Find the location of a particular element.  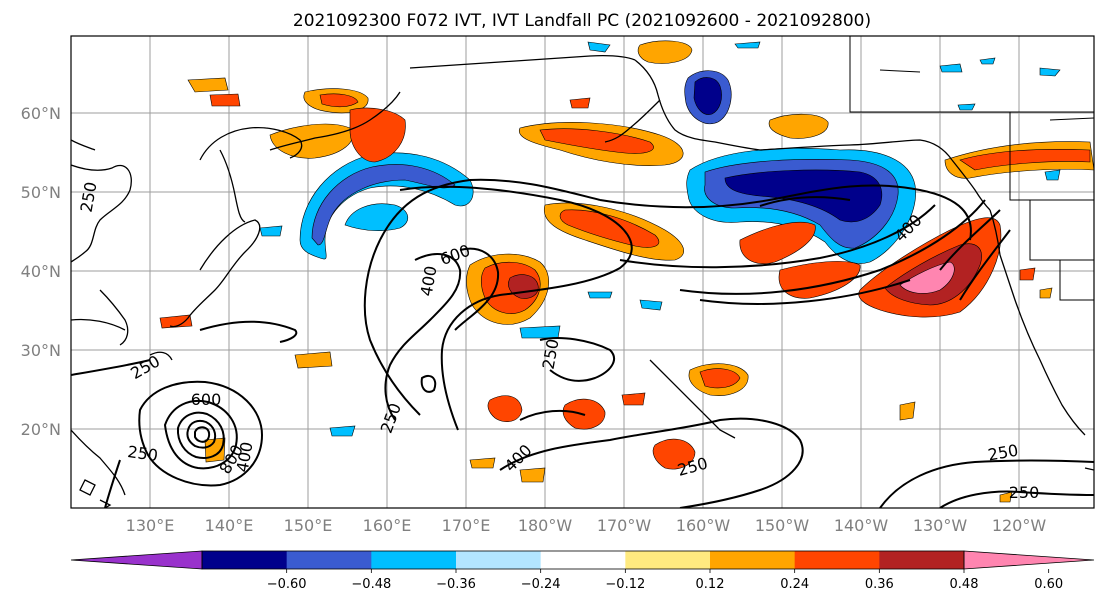

lon-label: 180°W is located at coordinates (545, 525).